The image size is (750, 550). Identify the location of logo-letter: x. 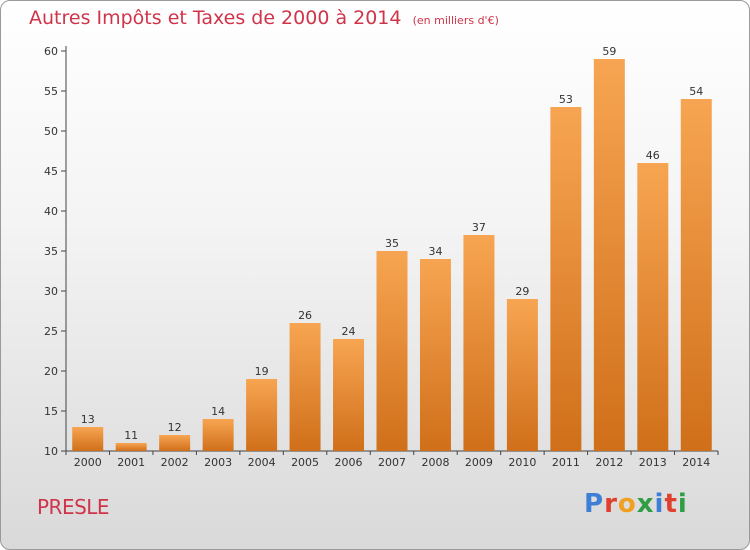
(645, 504).